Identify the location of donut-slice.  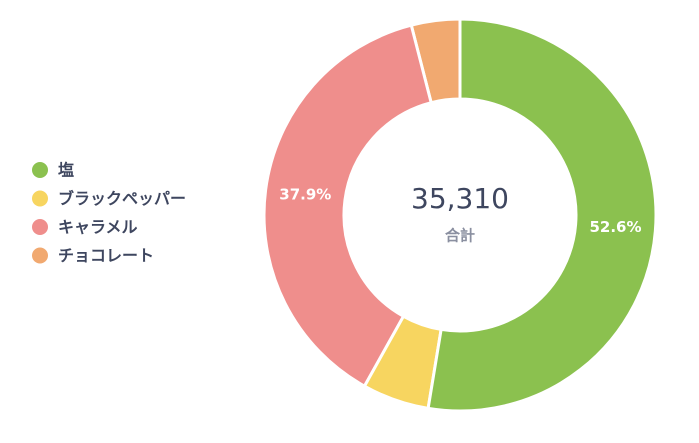
(402, 362).